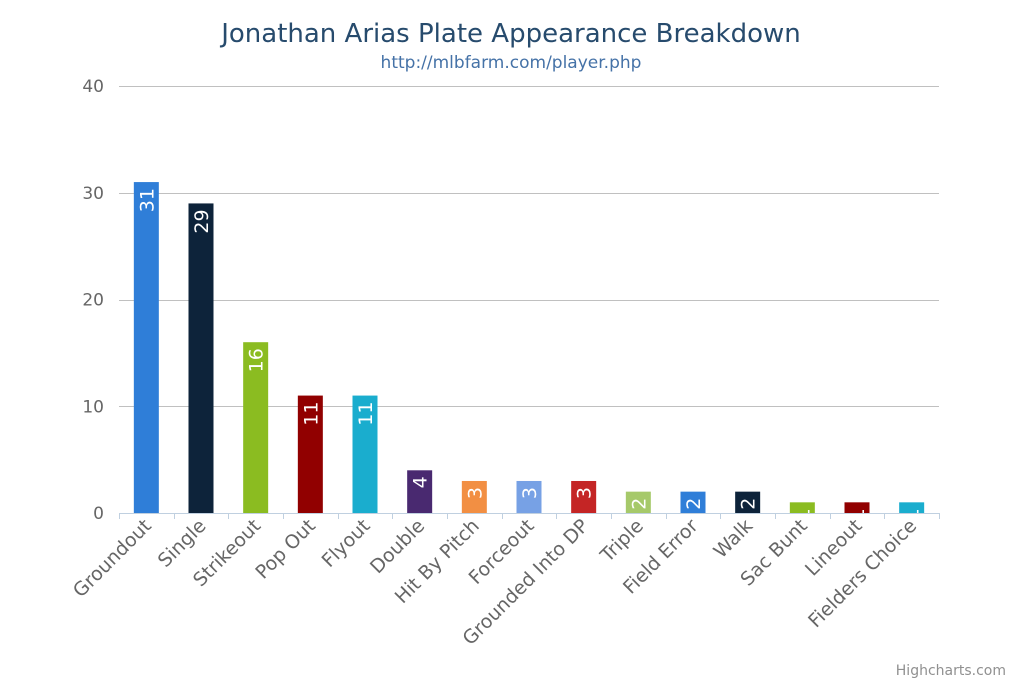  I want to click on y-axis: 0 10 20 30 40, so click(93, 300).